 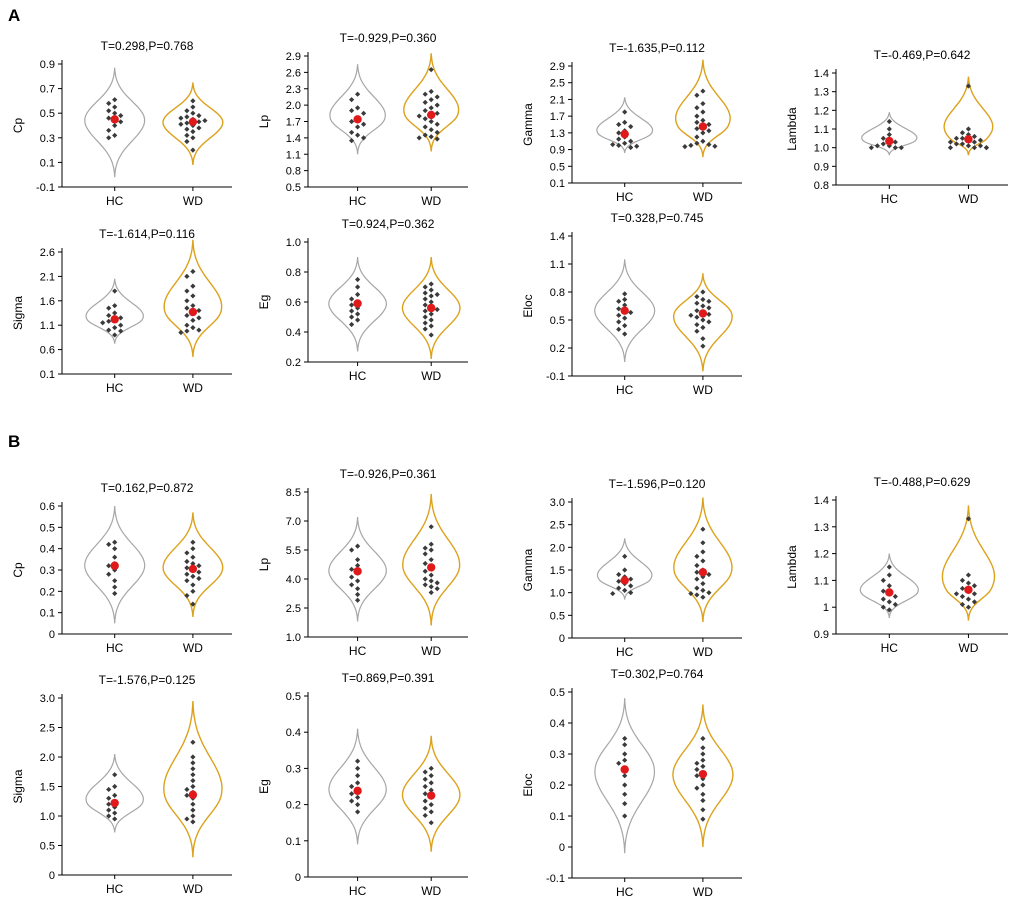 I want to click on y-axis-label: Eg, so click(x=264, y=786).